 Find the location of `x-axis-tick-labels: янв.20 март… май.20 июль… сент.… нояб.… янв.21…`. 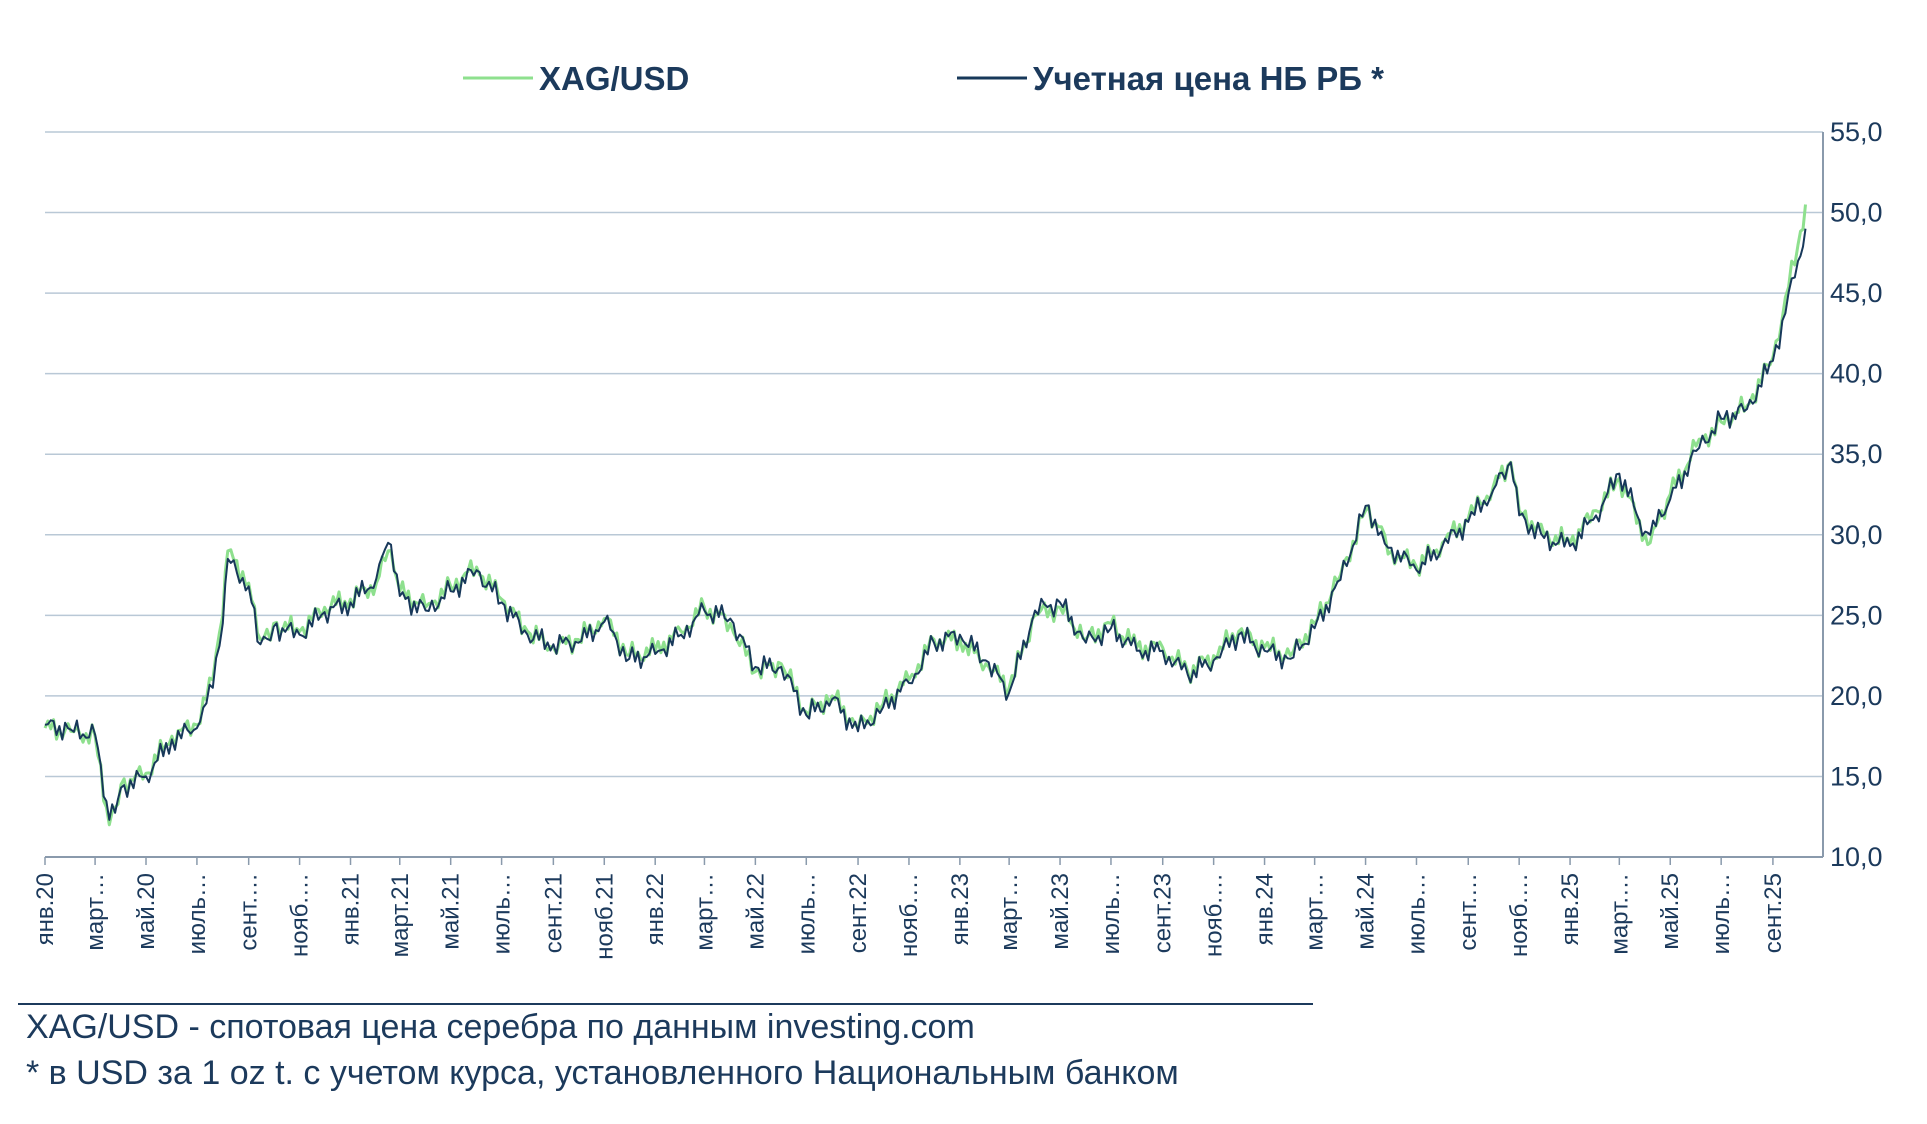

x-axis-tick-labels: янв.20 март… май.20 июль… сент.… нояб.… янв.21… is located at coordinates (909, 908).